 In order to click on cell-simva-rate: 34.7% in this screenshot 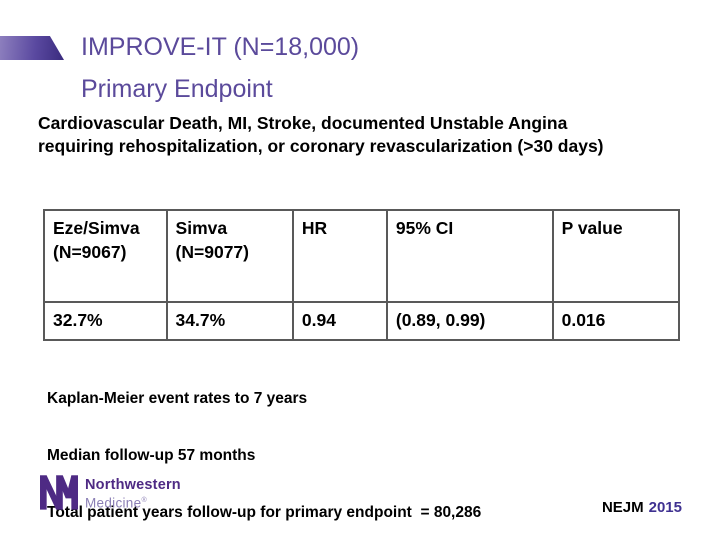, I will do `click(229, 321)`.